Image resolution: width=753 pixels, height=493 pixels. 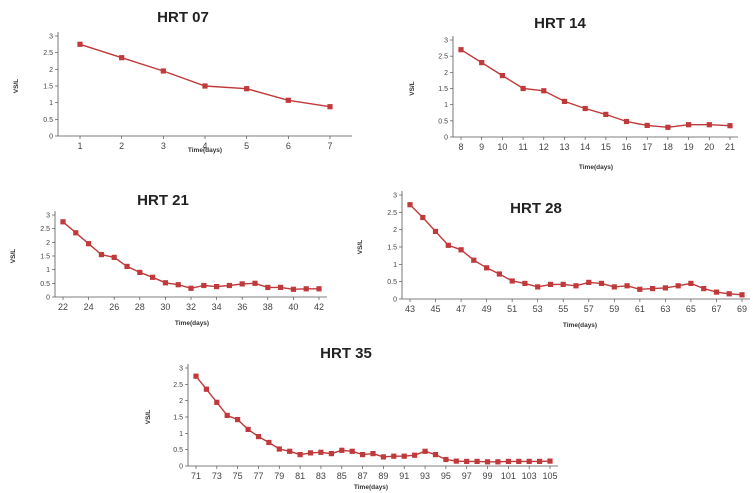 I want to click on x-tick-label: 77, so click(x=258, y=476).